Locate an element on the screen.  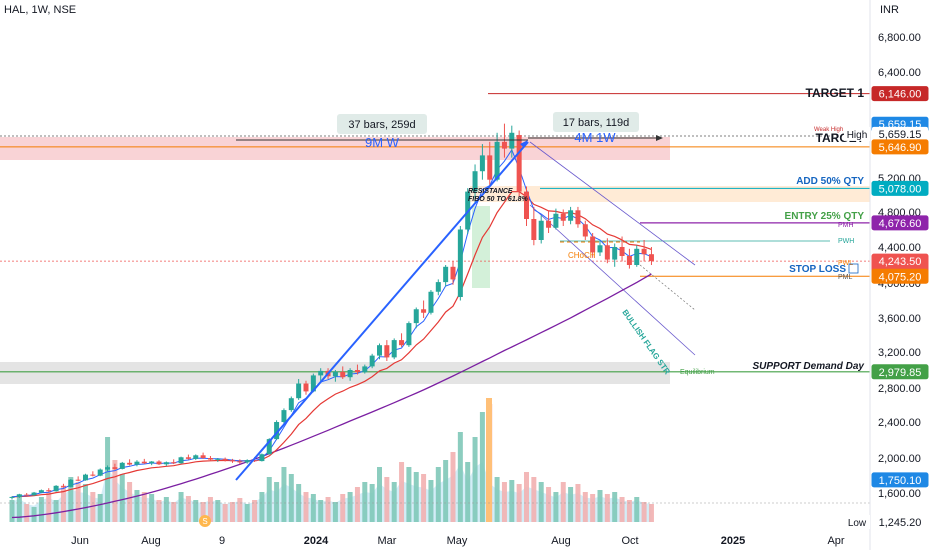
pmh-label: PMH is located at coordinates (846, 225).